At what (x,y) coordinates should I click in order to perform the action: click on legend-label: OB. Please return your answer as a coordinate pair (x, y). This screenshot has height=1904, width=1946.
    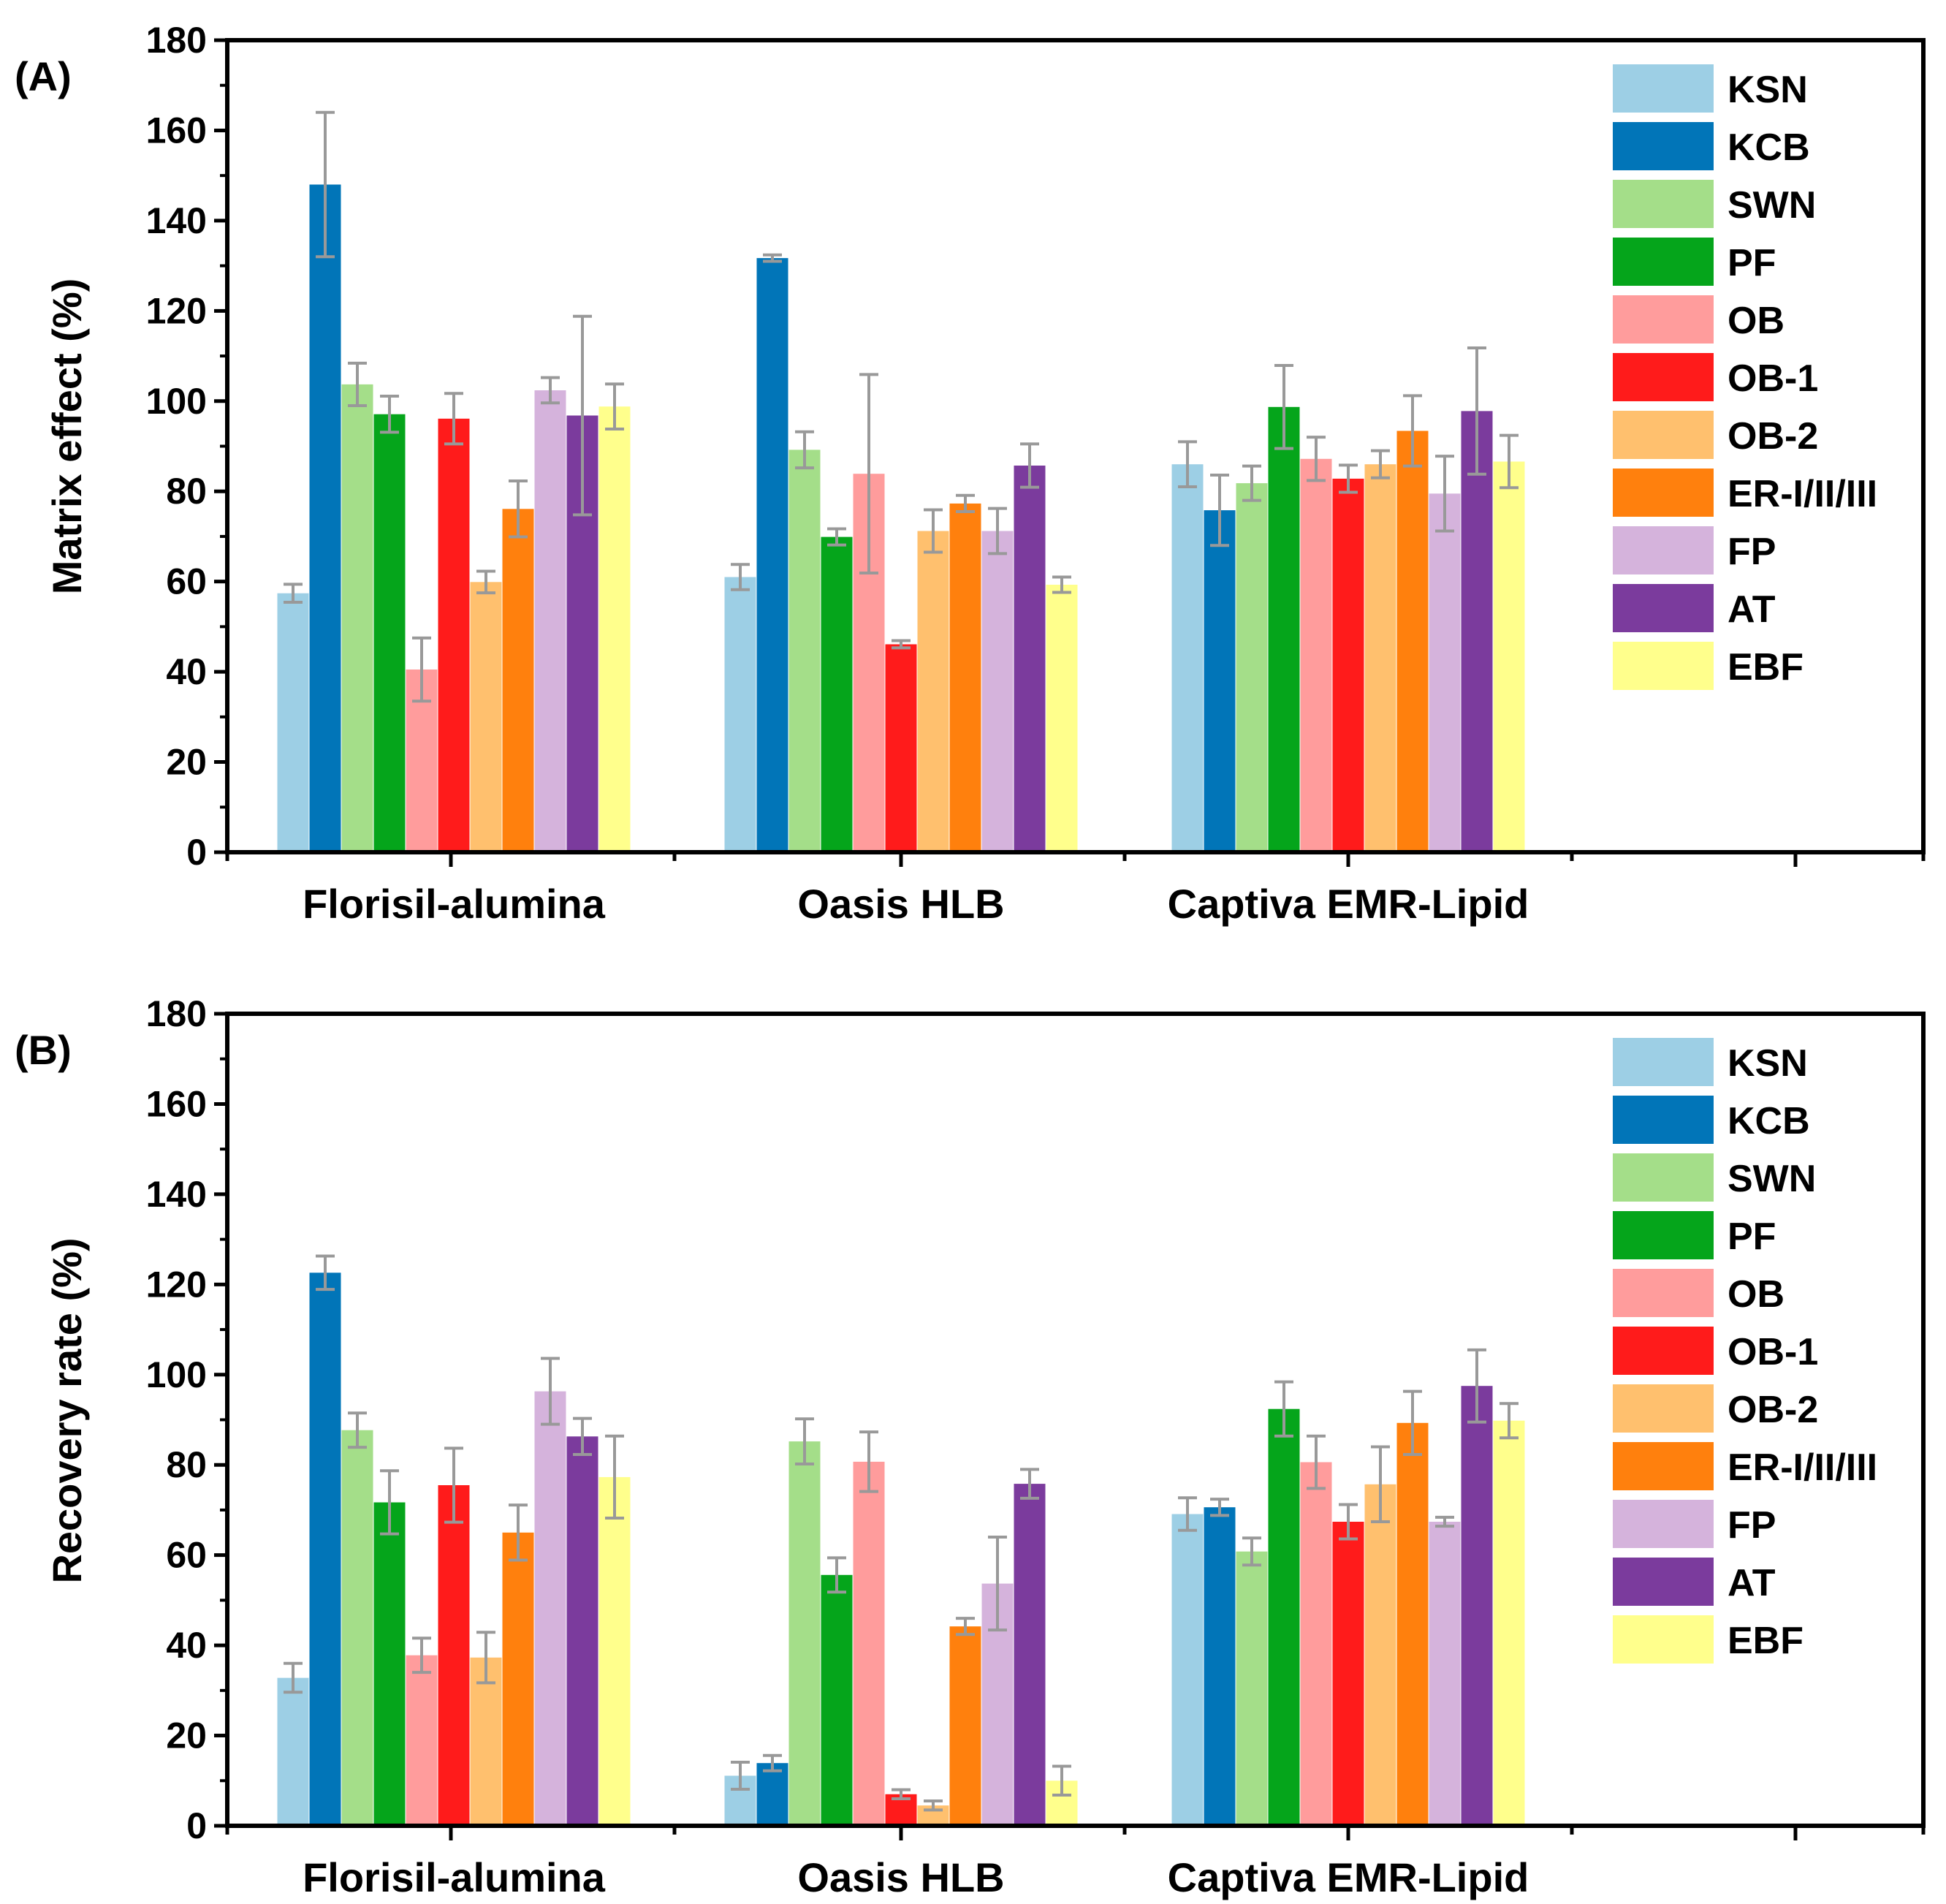
    Looking at the image, I should click on (1757, 321).